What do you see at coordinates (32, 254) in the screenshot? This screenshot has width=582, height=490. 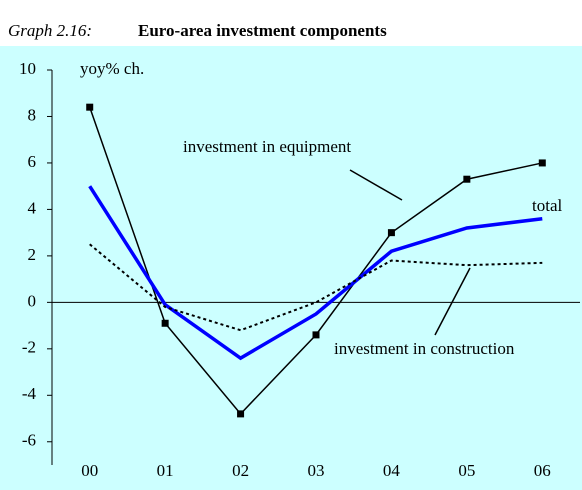 I see `y-tick-label: 2` at bounding box center [32, 254].